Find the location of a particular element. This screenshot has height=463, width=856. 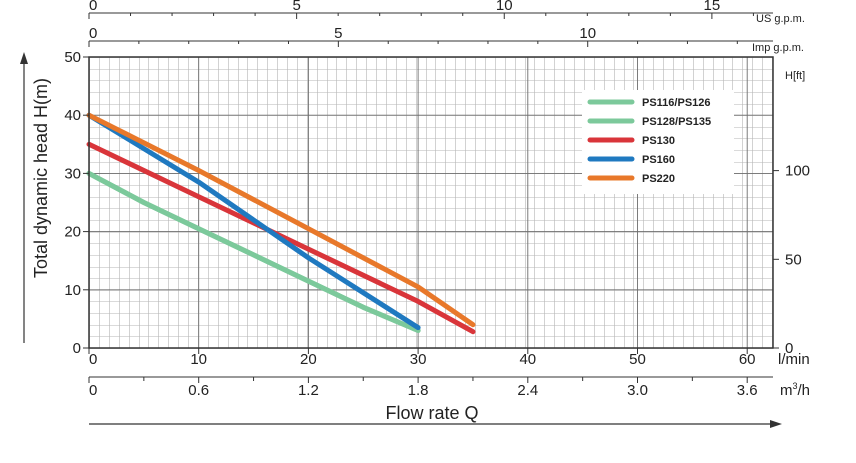

legend: PS116/PS126 PS128/PS135 PS130 PS160 PS220 is located at coordinates (658, 142).